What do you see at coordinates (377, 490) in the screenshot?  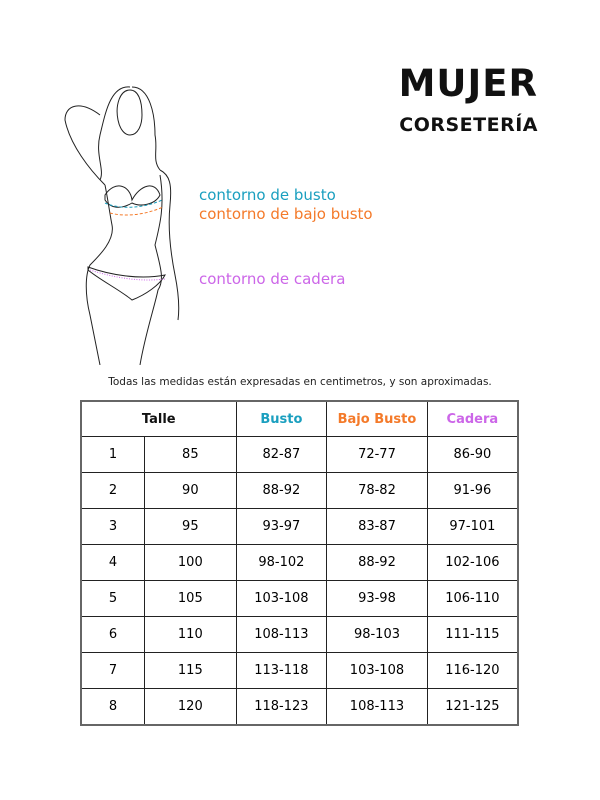 I see `underbust-range: 78-82` at bounding box center [377, 490].